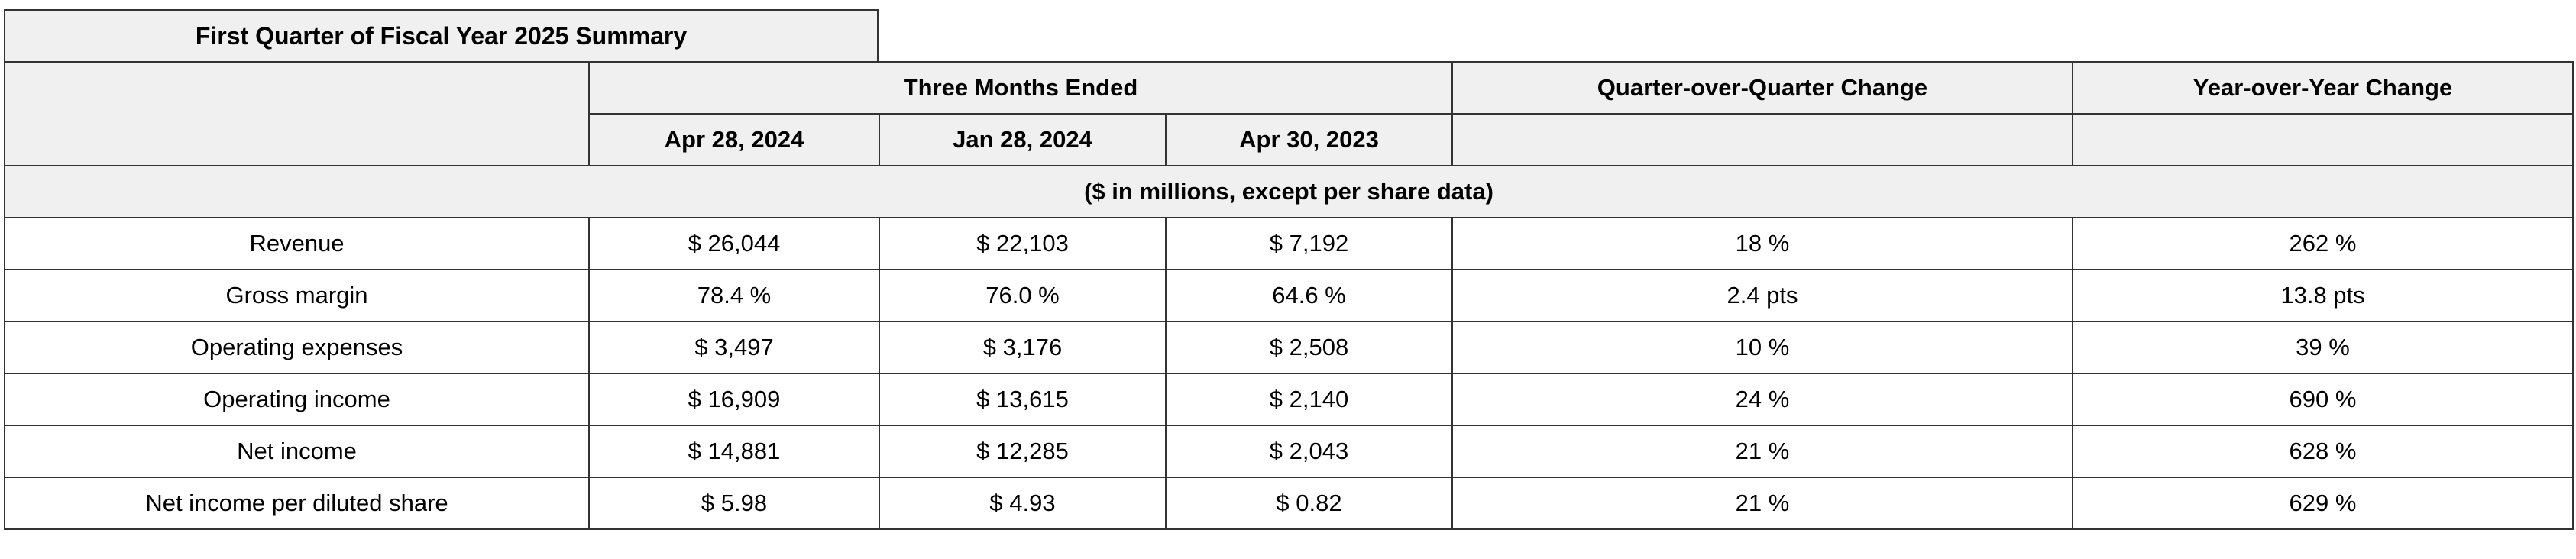  What do you see at coordinates (297, 399) in the screenshot?
I see `row-label: Operating income` at bounding box center [297, 399].